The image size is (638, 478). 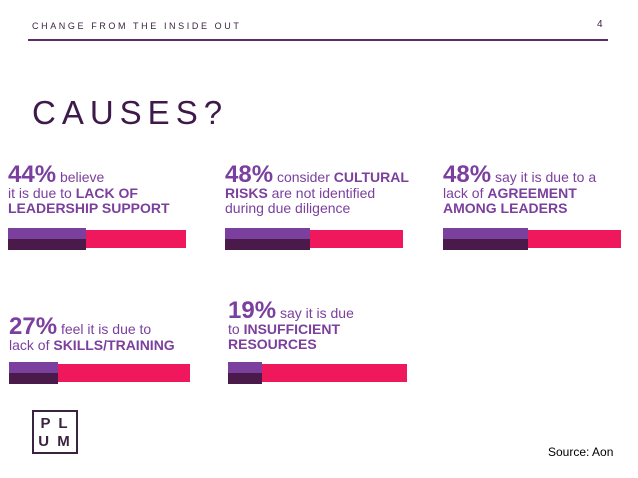 I want to click on text: feel it is due to, so click(x=106, y=329).